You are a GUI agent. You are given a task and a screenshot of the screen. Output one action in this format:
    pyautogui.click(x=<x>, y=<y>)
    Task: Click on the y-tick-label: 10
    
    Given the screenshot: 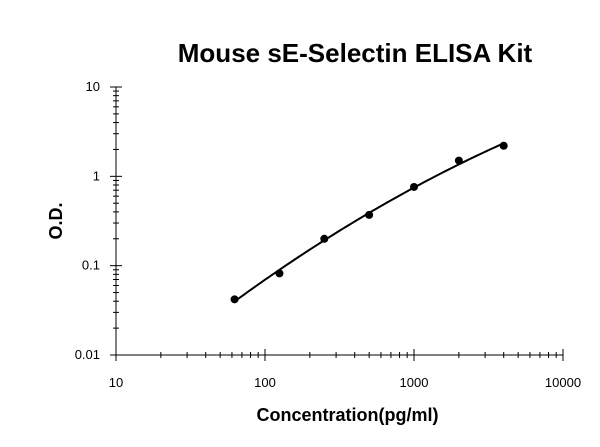 What is the action you would take?
    pyautogui.click(x=93, y=86)
    